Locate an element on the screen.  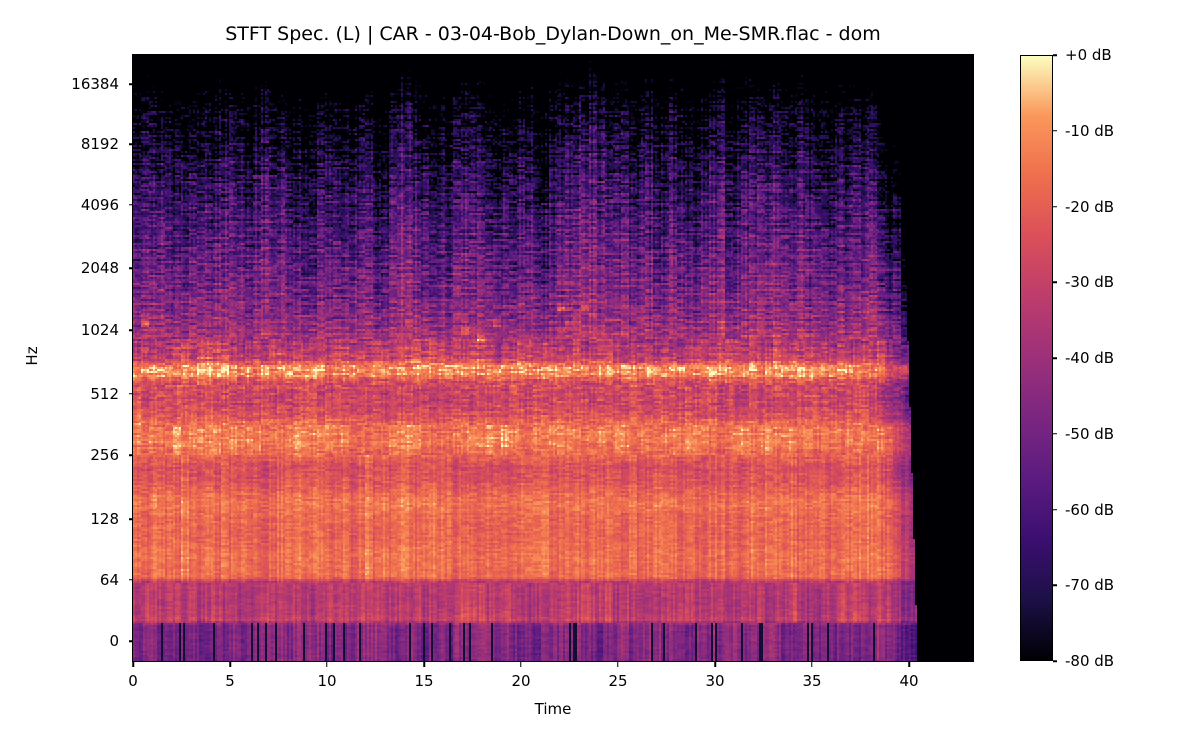
y-tick-label: 128 is located at coordinates (104, 519).